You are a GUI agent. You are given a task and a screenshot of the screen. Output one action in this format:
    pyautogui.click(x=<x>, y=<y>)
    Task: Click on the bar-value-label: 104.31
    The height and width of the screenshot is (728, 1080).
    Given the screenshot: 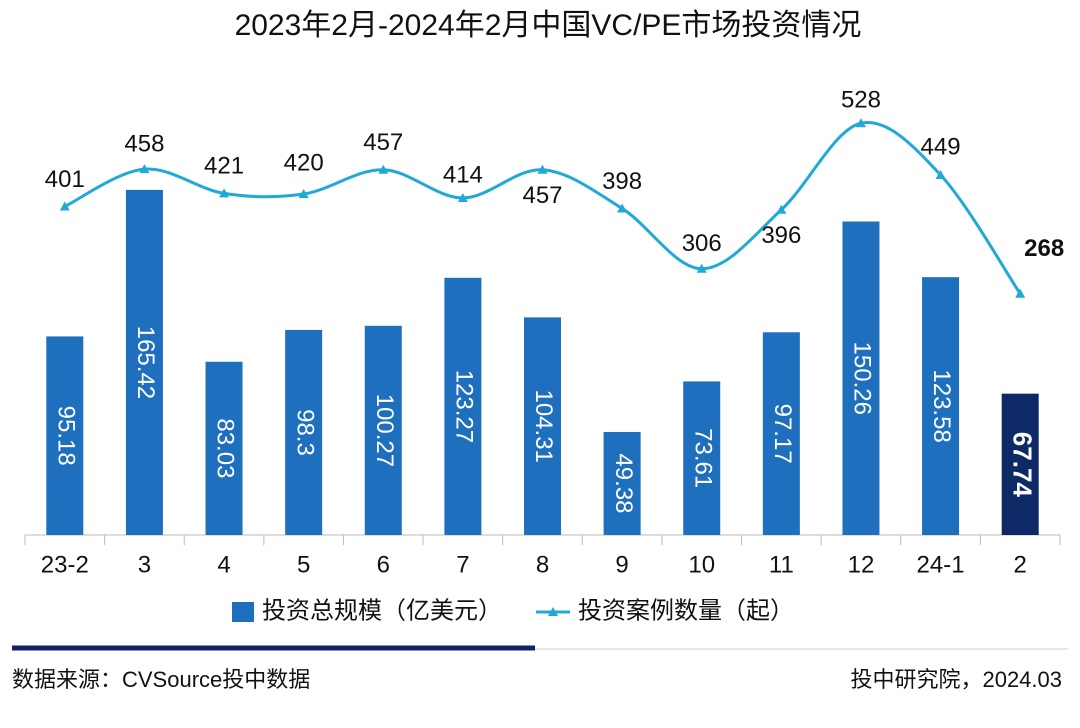 What is the action you would take?
    pyautogui.click(x=543, y=425)
    